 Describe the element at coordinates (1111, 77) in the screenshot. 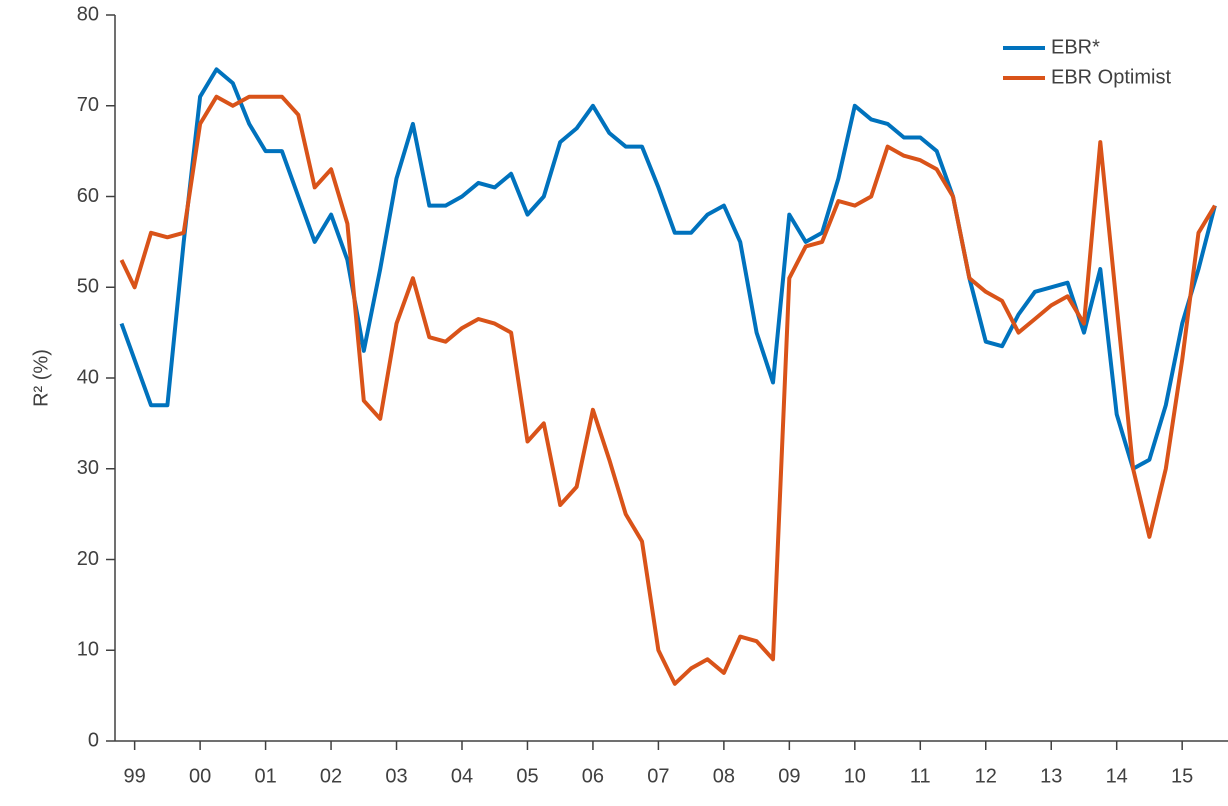

I see `legend-label: EBR Optimist` at that location.